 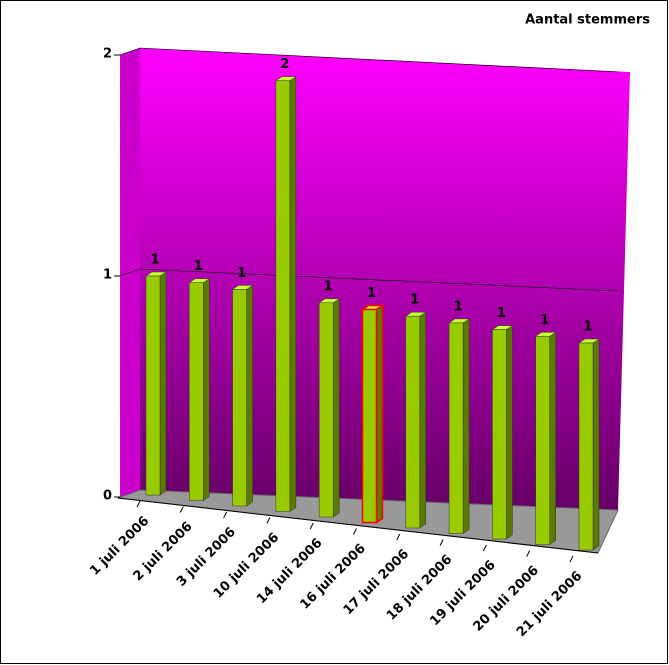 What do you see at coordinates (587, 20) in the screenshot?
I see `chart-title: Aantal stemmers` at bounding box center [587, 20].